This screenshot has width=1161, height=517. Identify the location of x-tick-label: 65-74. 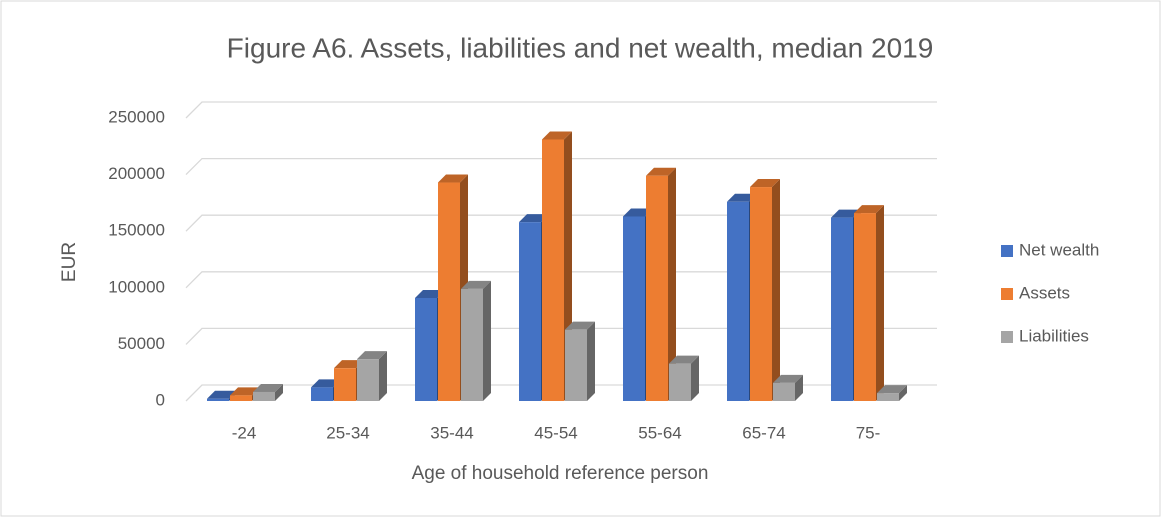
(763, 432).